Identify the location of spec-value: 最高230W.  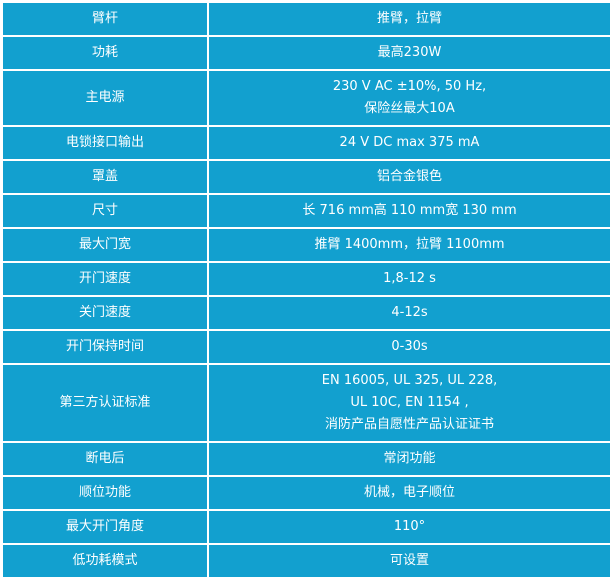
(409, 53).